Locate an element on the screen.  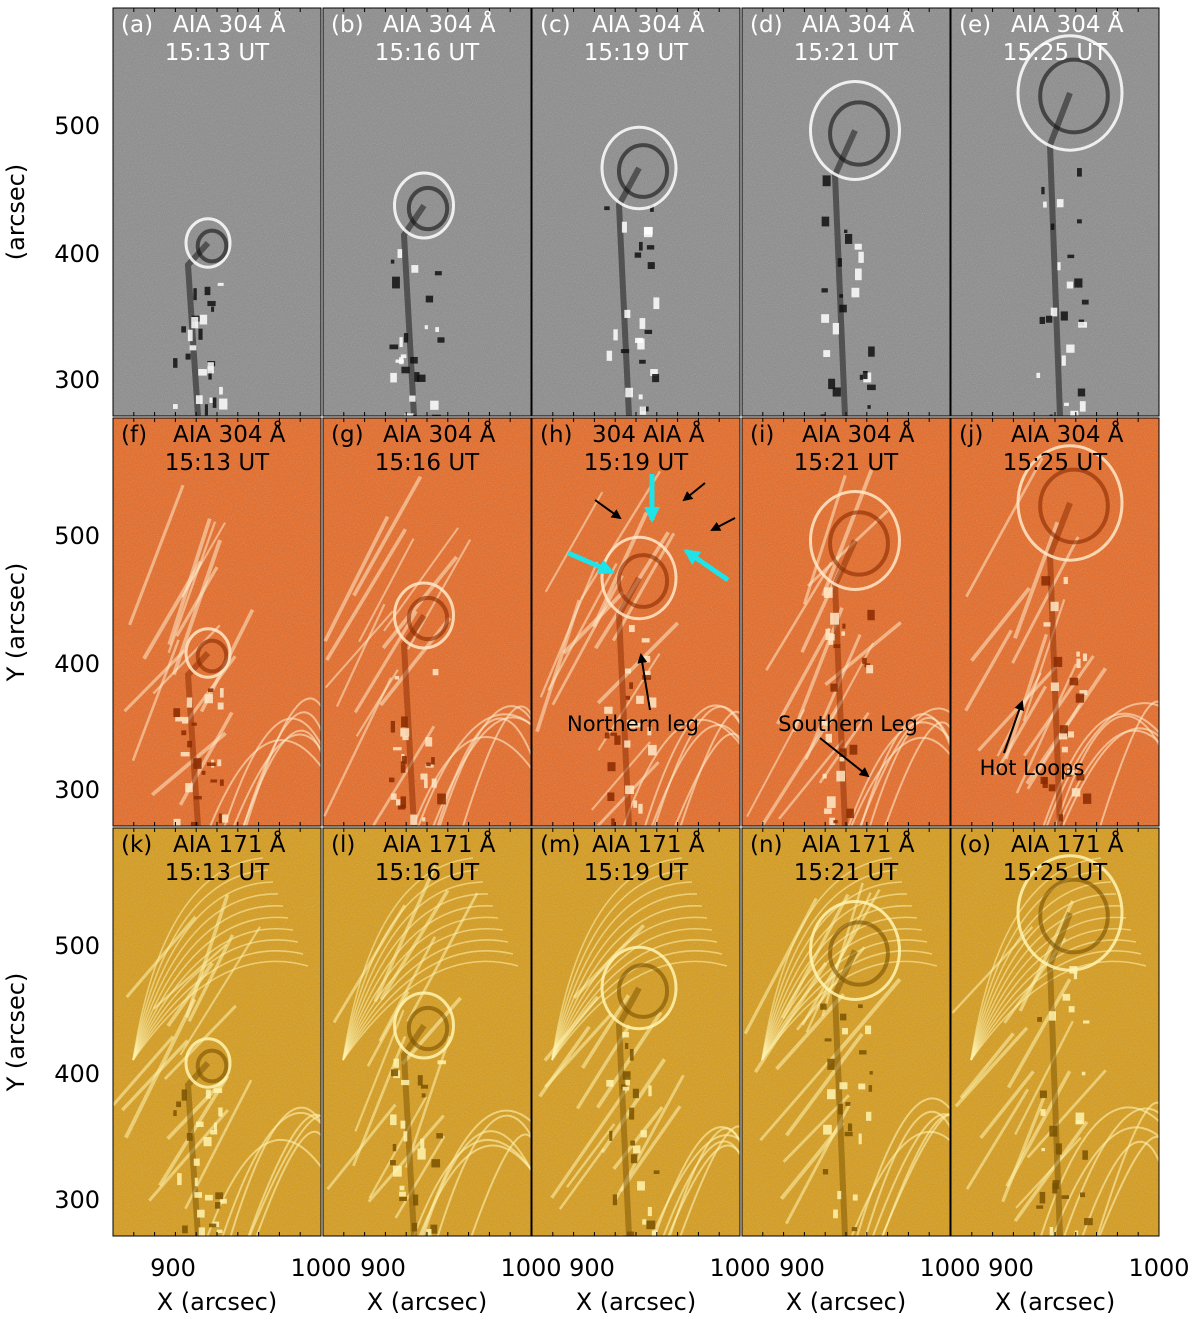
panel-g: (g) AIA 304 Å15:16 UT is located at coordinates (427, 622).